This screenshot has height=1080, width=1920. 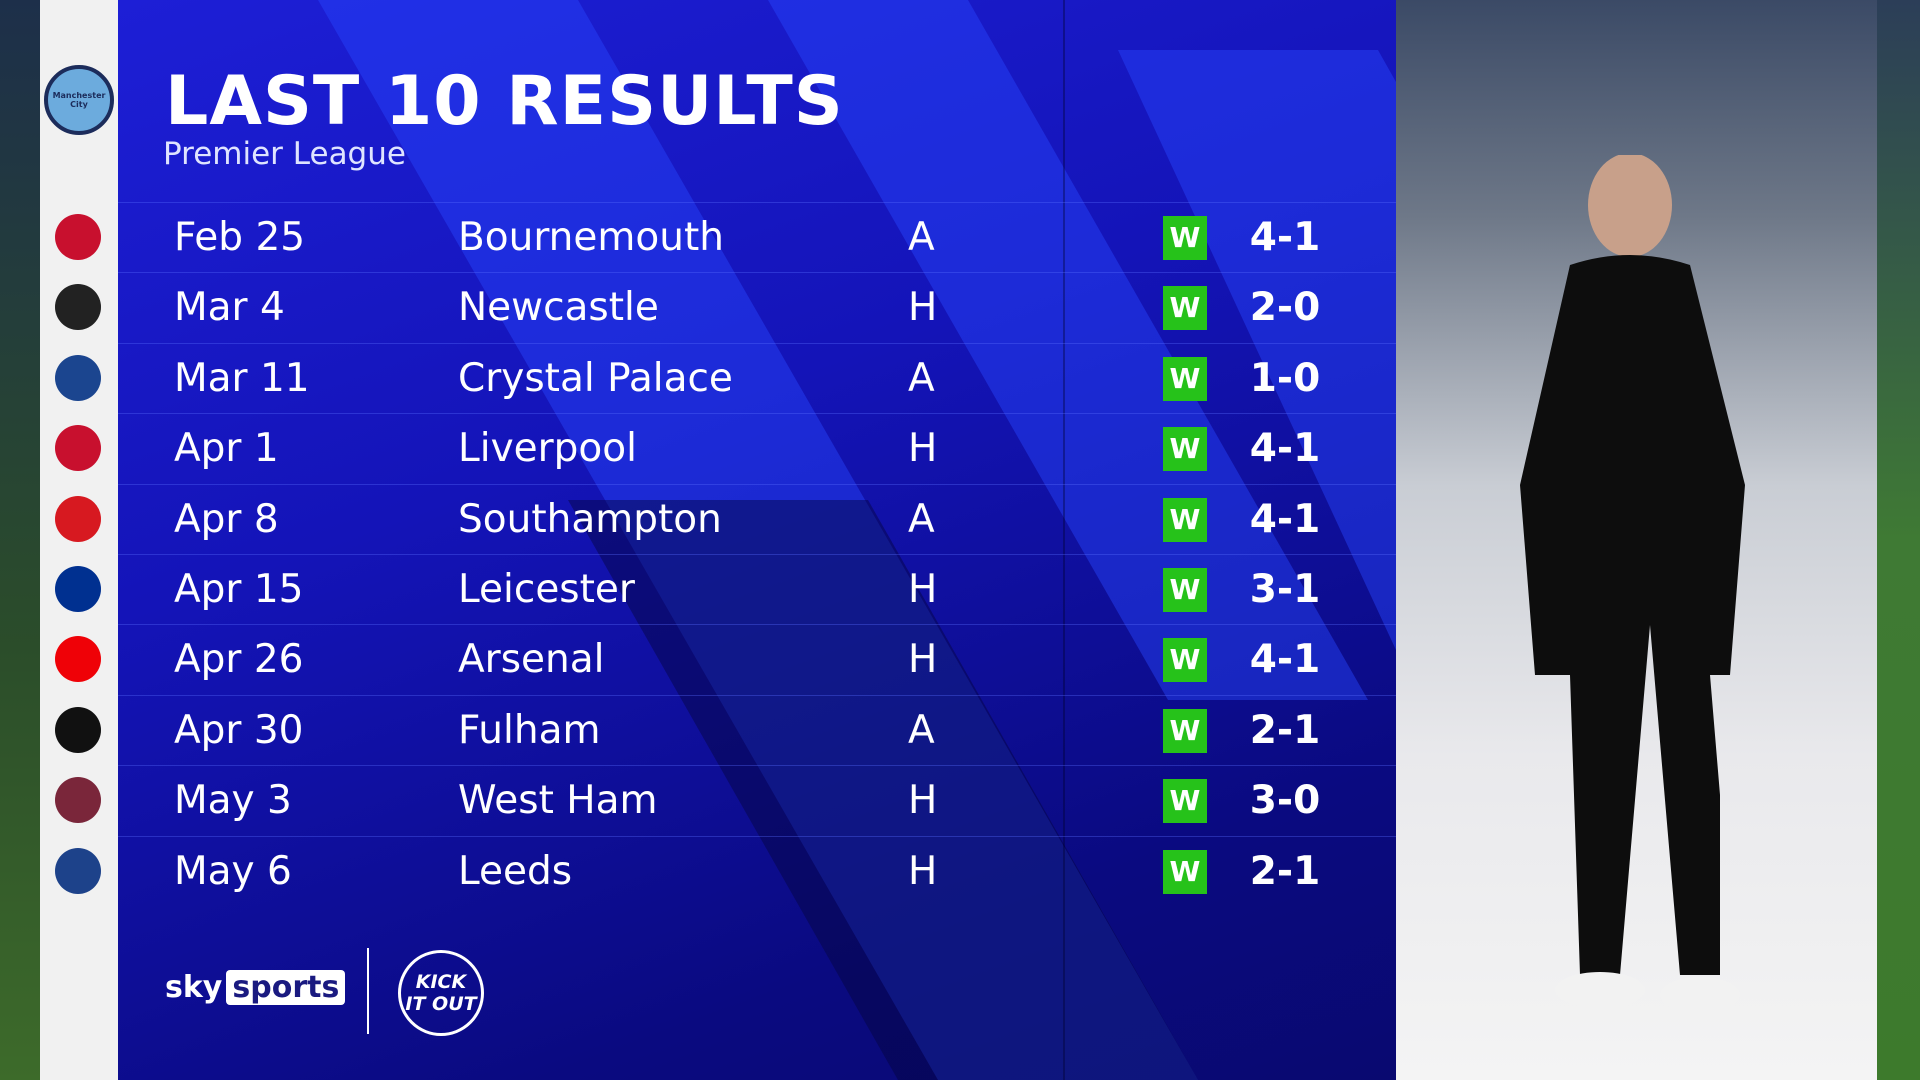 What do you see at coordinates (20, 540) in the screenshot?
I see `background-stadium-left` at bounding box center [20, 540].